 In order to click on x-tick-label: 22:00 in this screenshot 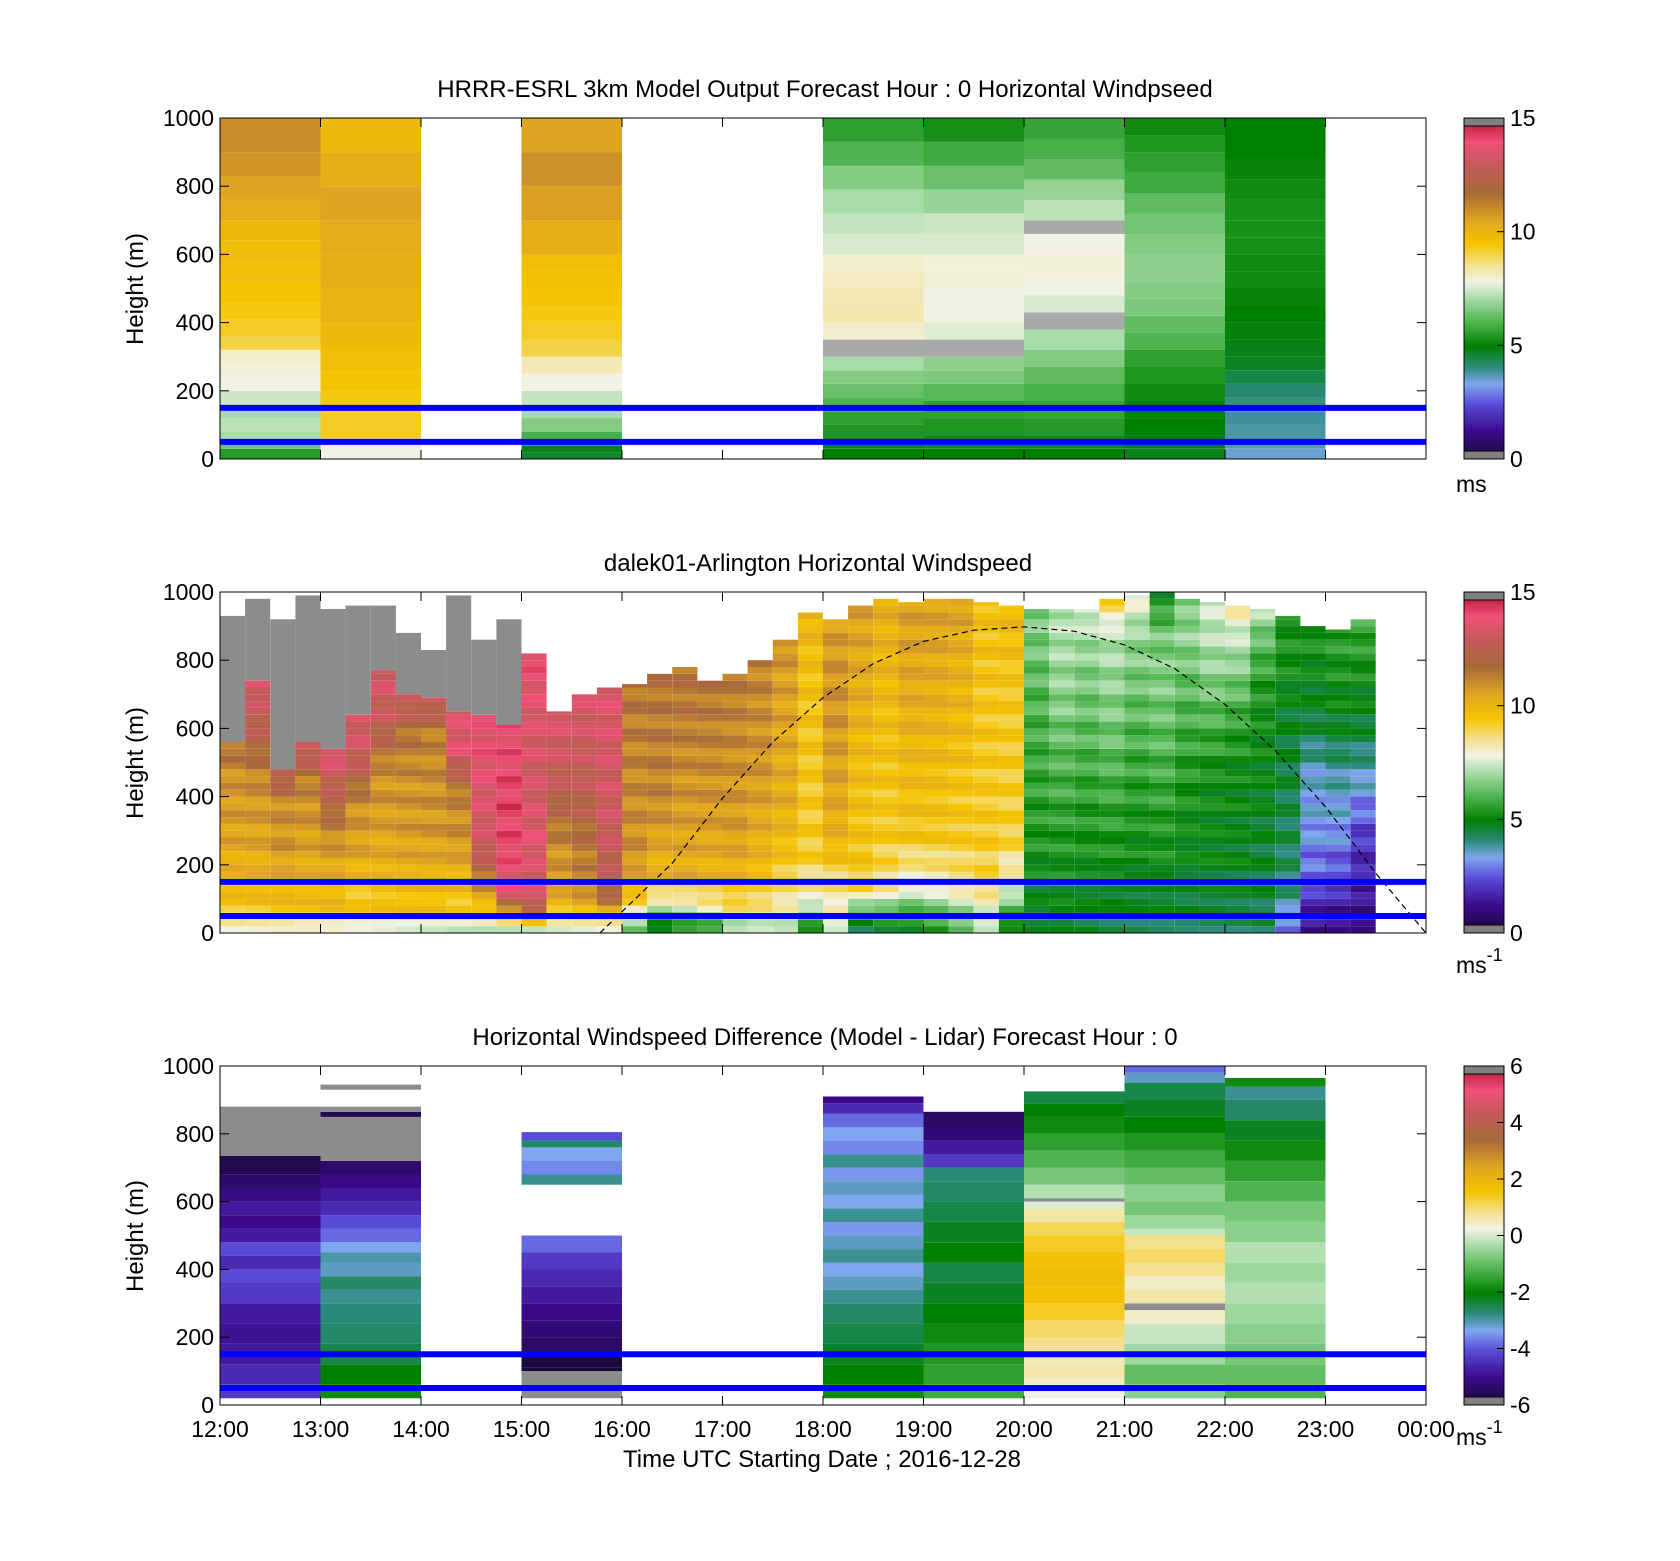, I will do `click(1225, 1429)`.